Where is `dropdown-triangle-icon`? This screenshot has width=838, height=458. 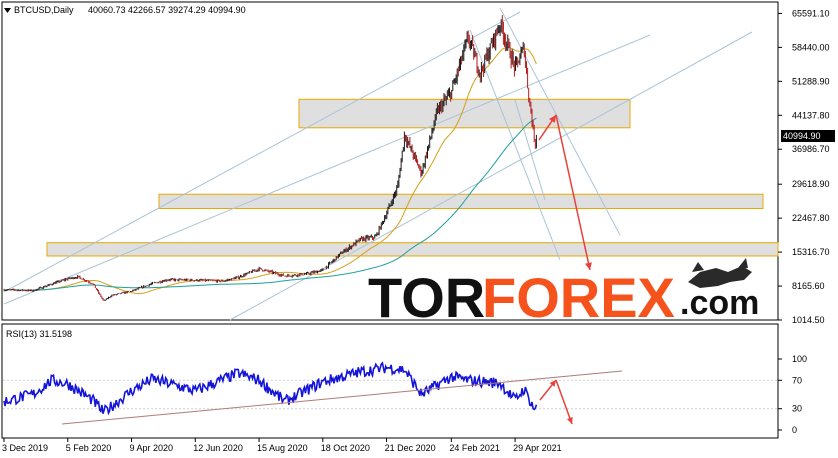
dropdown-triangle-icon is located at coordinates (7, 10).